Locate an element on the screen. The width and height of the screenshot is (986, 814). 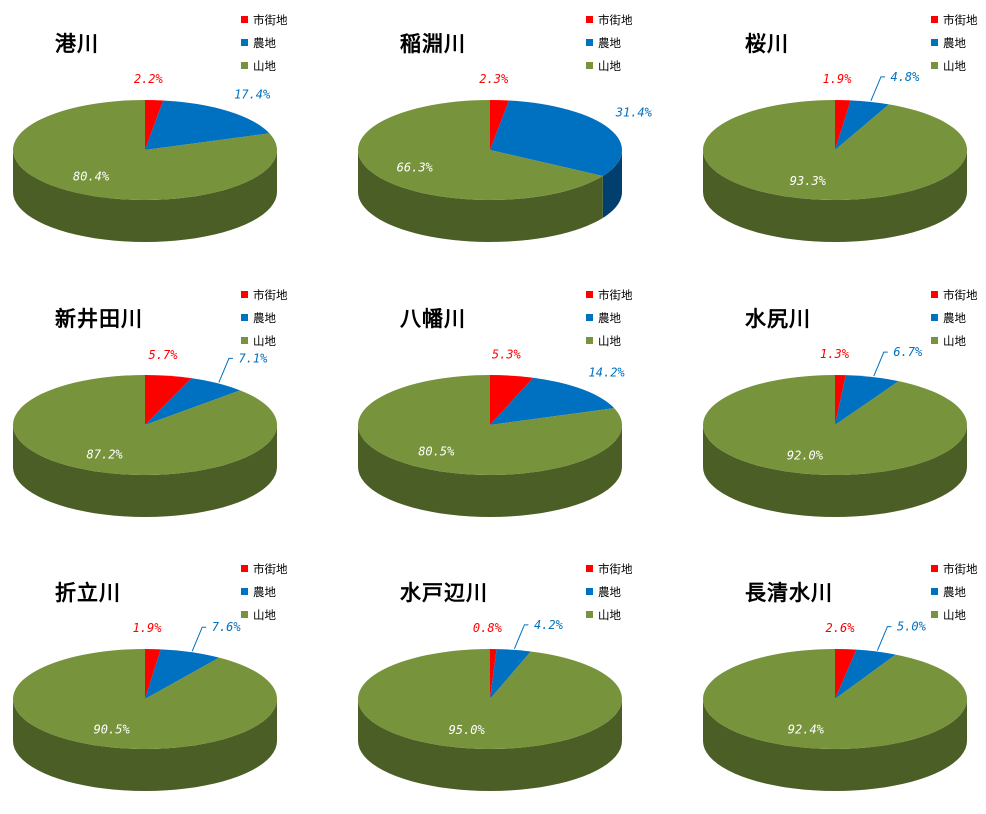
data-label-山地: 66.3% is located at coordinates (415, 167).